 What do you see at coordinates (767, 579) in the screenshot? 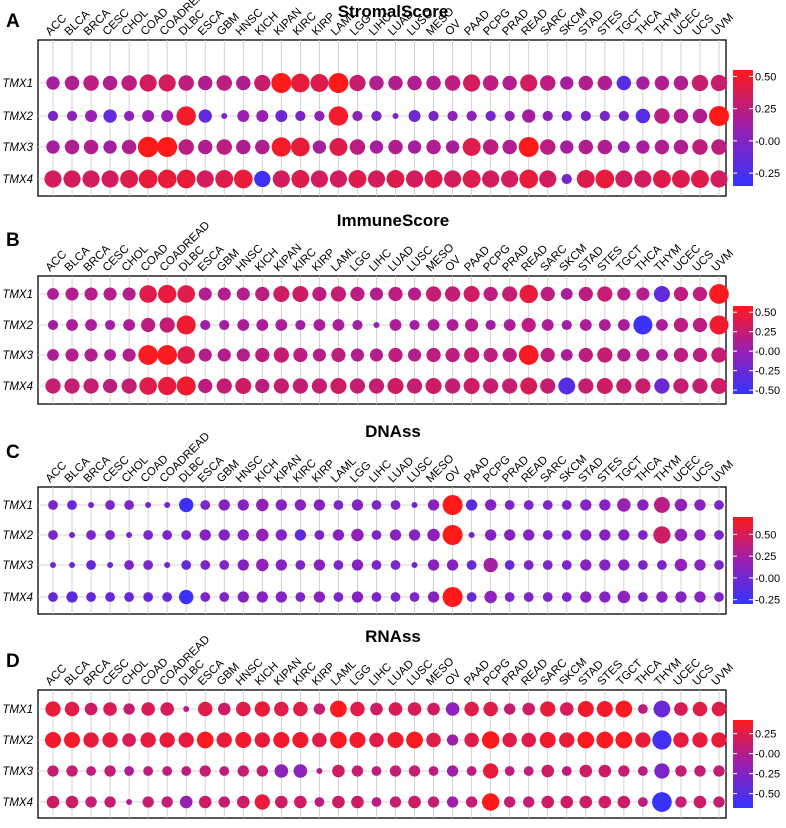
I see `colorbar-tick-label: -0.00` at bounding box center [767, 579].